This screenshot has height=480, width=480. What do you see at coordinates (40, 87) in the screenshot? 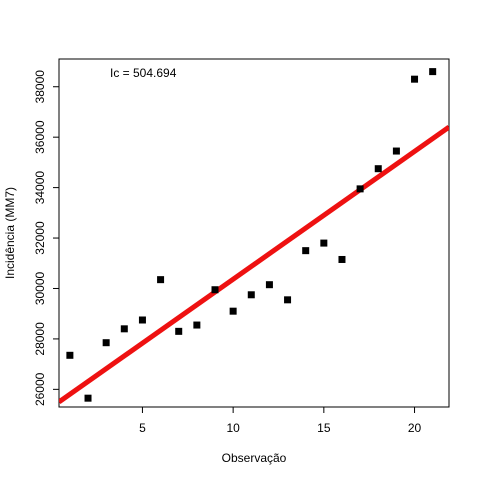
I see `y-tick-label: 38000` at bounding box center [40, 87].